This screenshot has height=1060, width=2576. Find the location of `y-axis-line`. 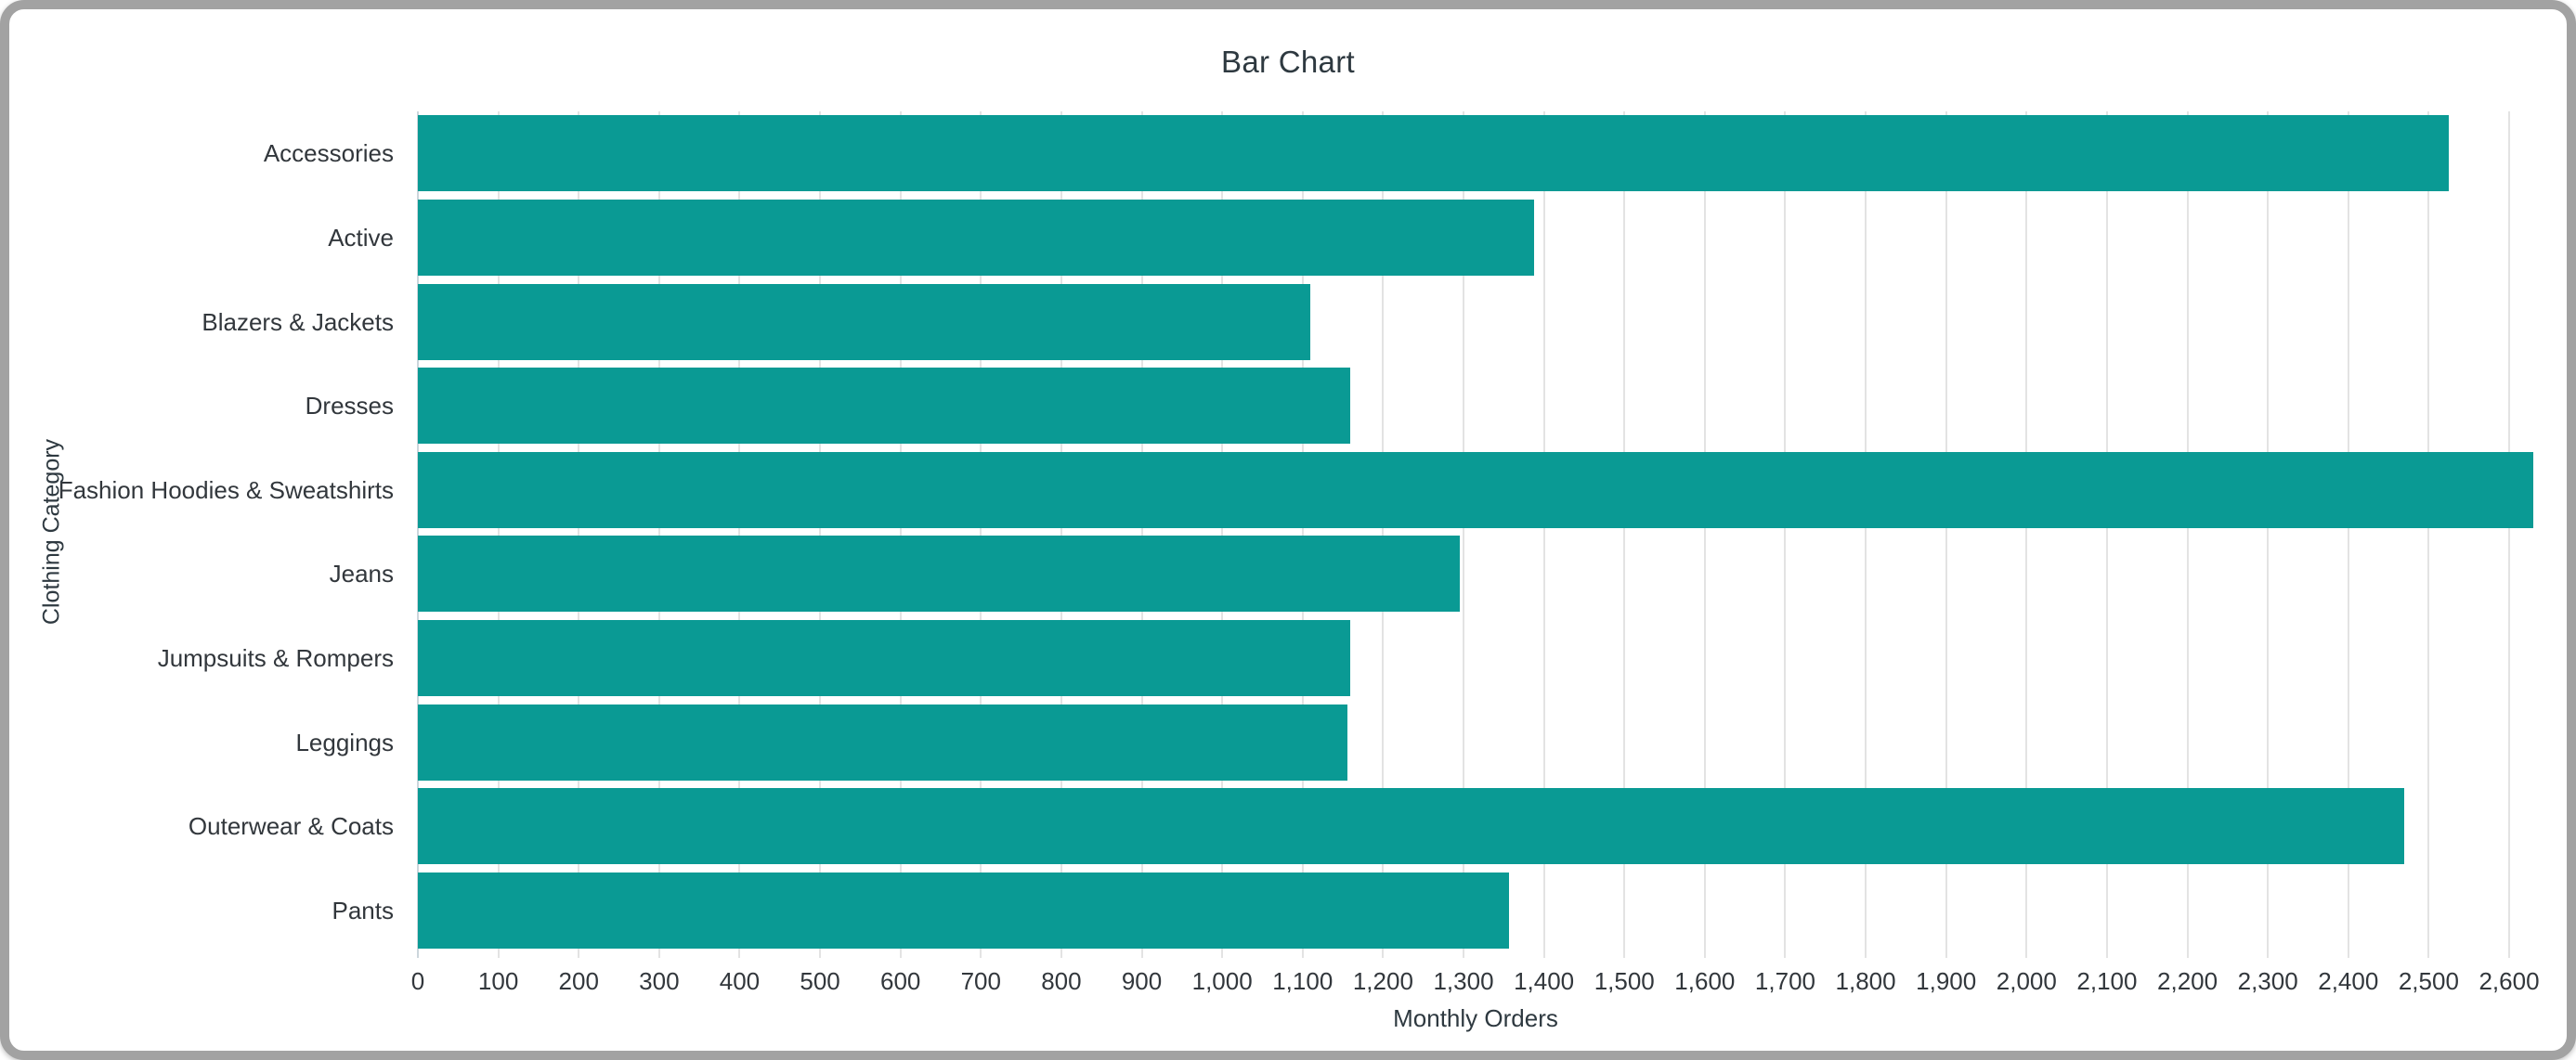

y-axis-line is located at coordinates (418, 535).